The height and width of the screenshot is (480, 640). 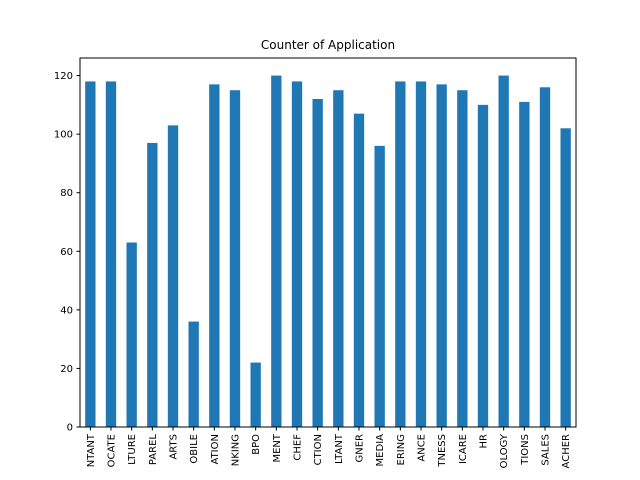 What do you see at coordinates (484, 441) in the screenshot?
I see `x-tick-label: HR` at bounding box center [484, 441].